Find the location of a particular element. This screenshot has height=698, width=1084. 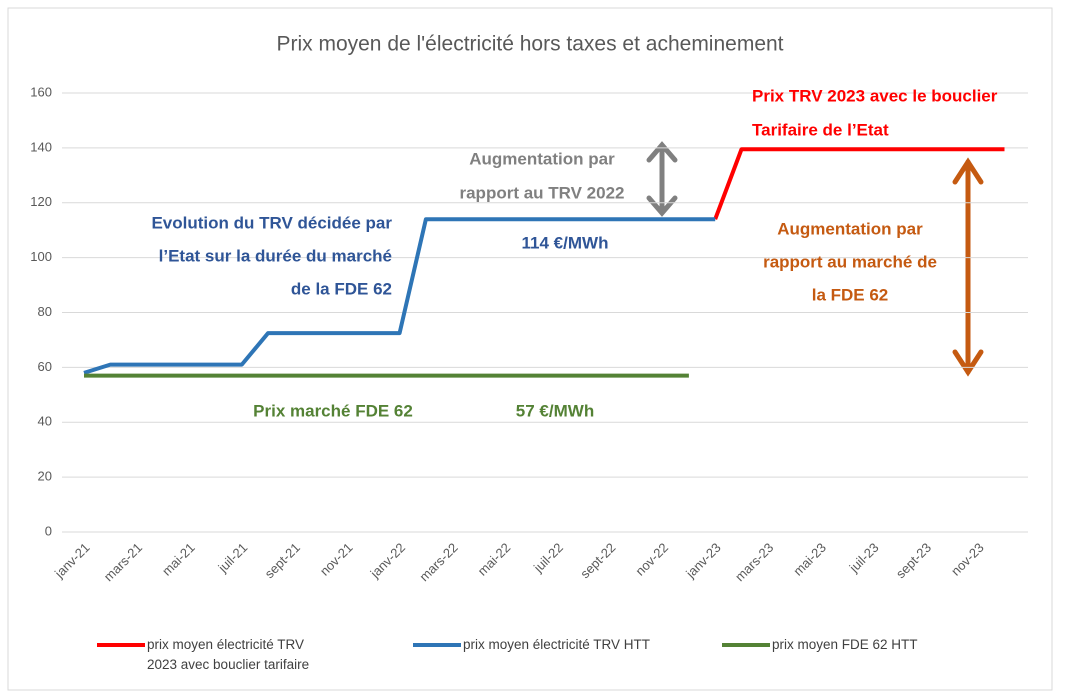

y-tick-label: 40 is located at coordinates (45, 421).